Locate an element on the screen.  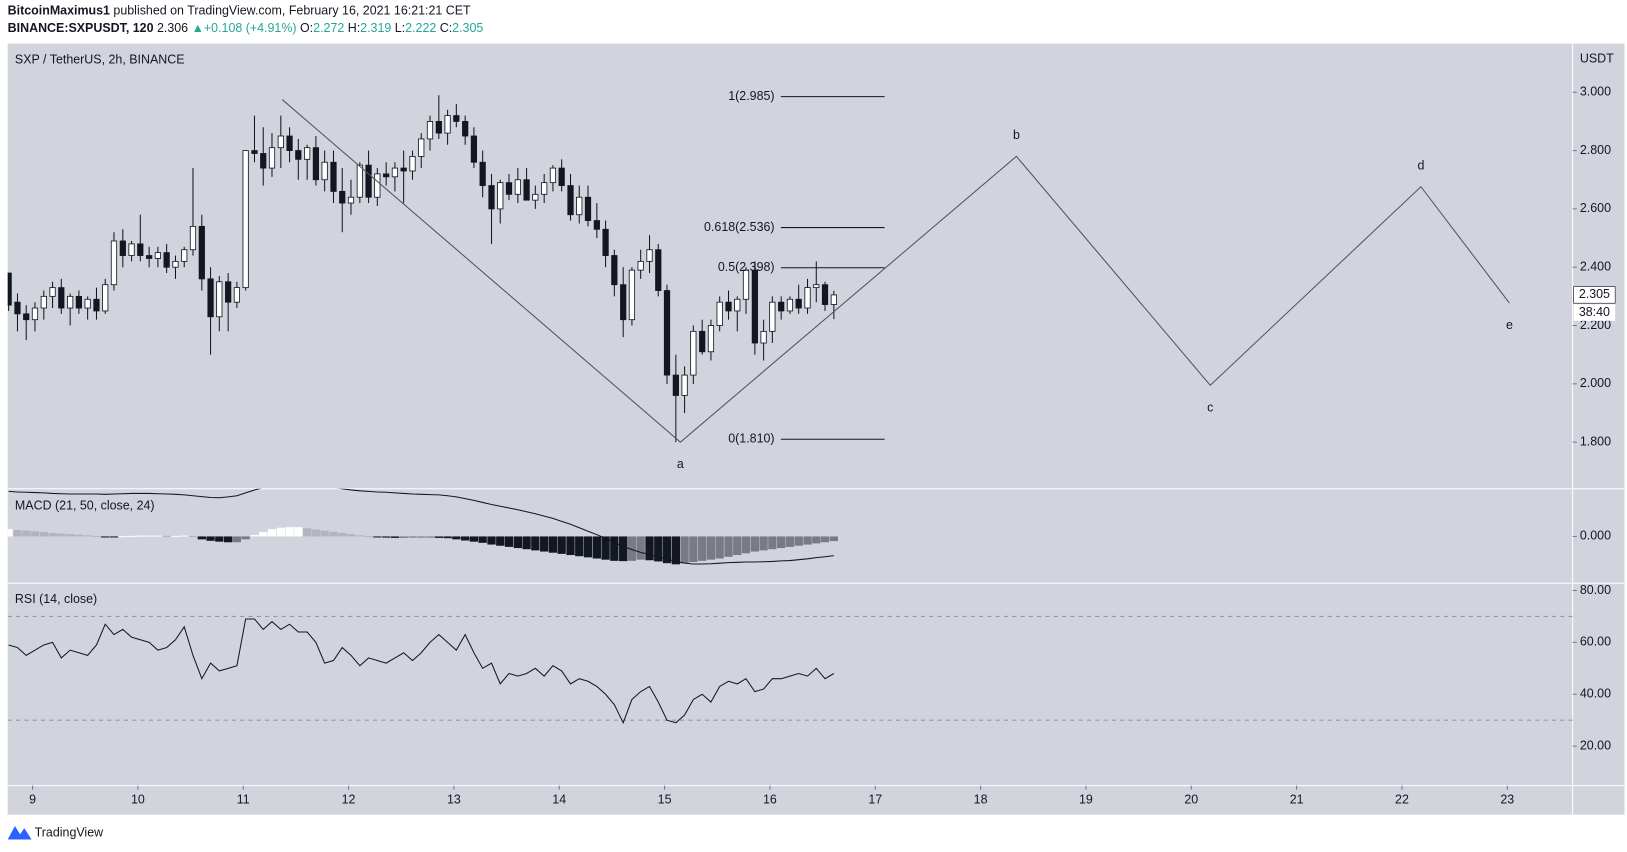
y-tick-label: 60.00 is located at coordinates (1595, 642).